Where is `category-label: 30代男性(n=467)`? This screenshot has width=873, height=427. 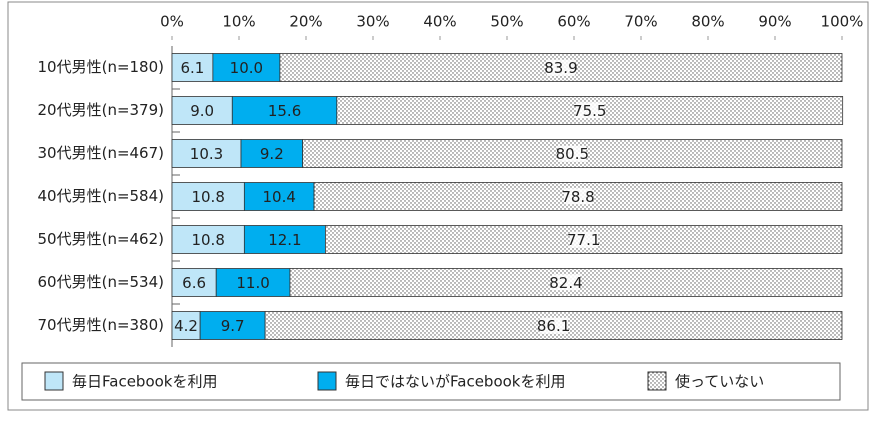 category-label: 30代男性(n=467) is located at coordinates (101, 153).